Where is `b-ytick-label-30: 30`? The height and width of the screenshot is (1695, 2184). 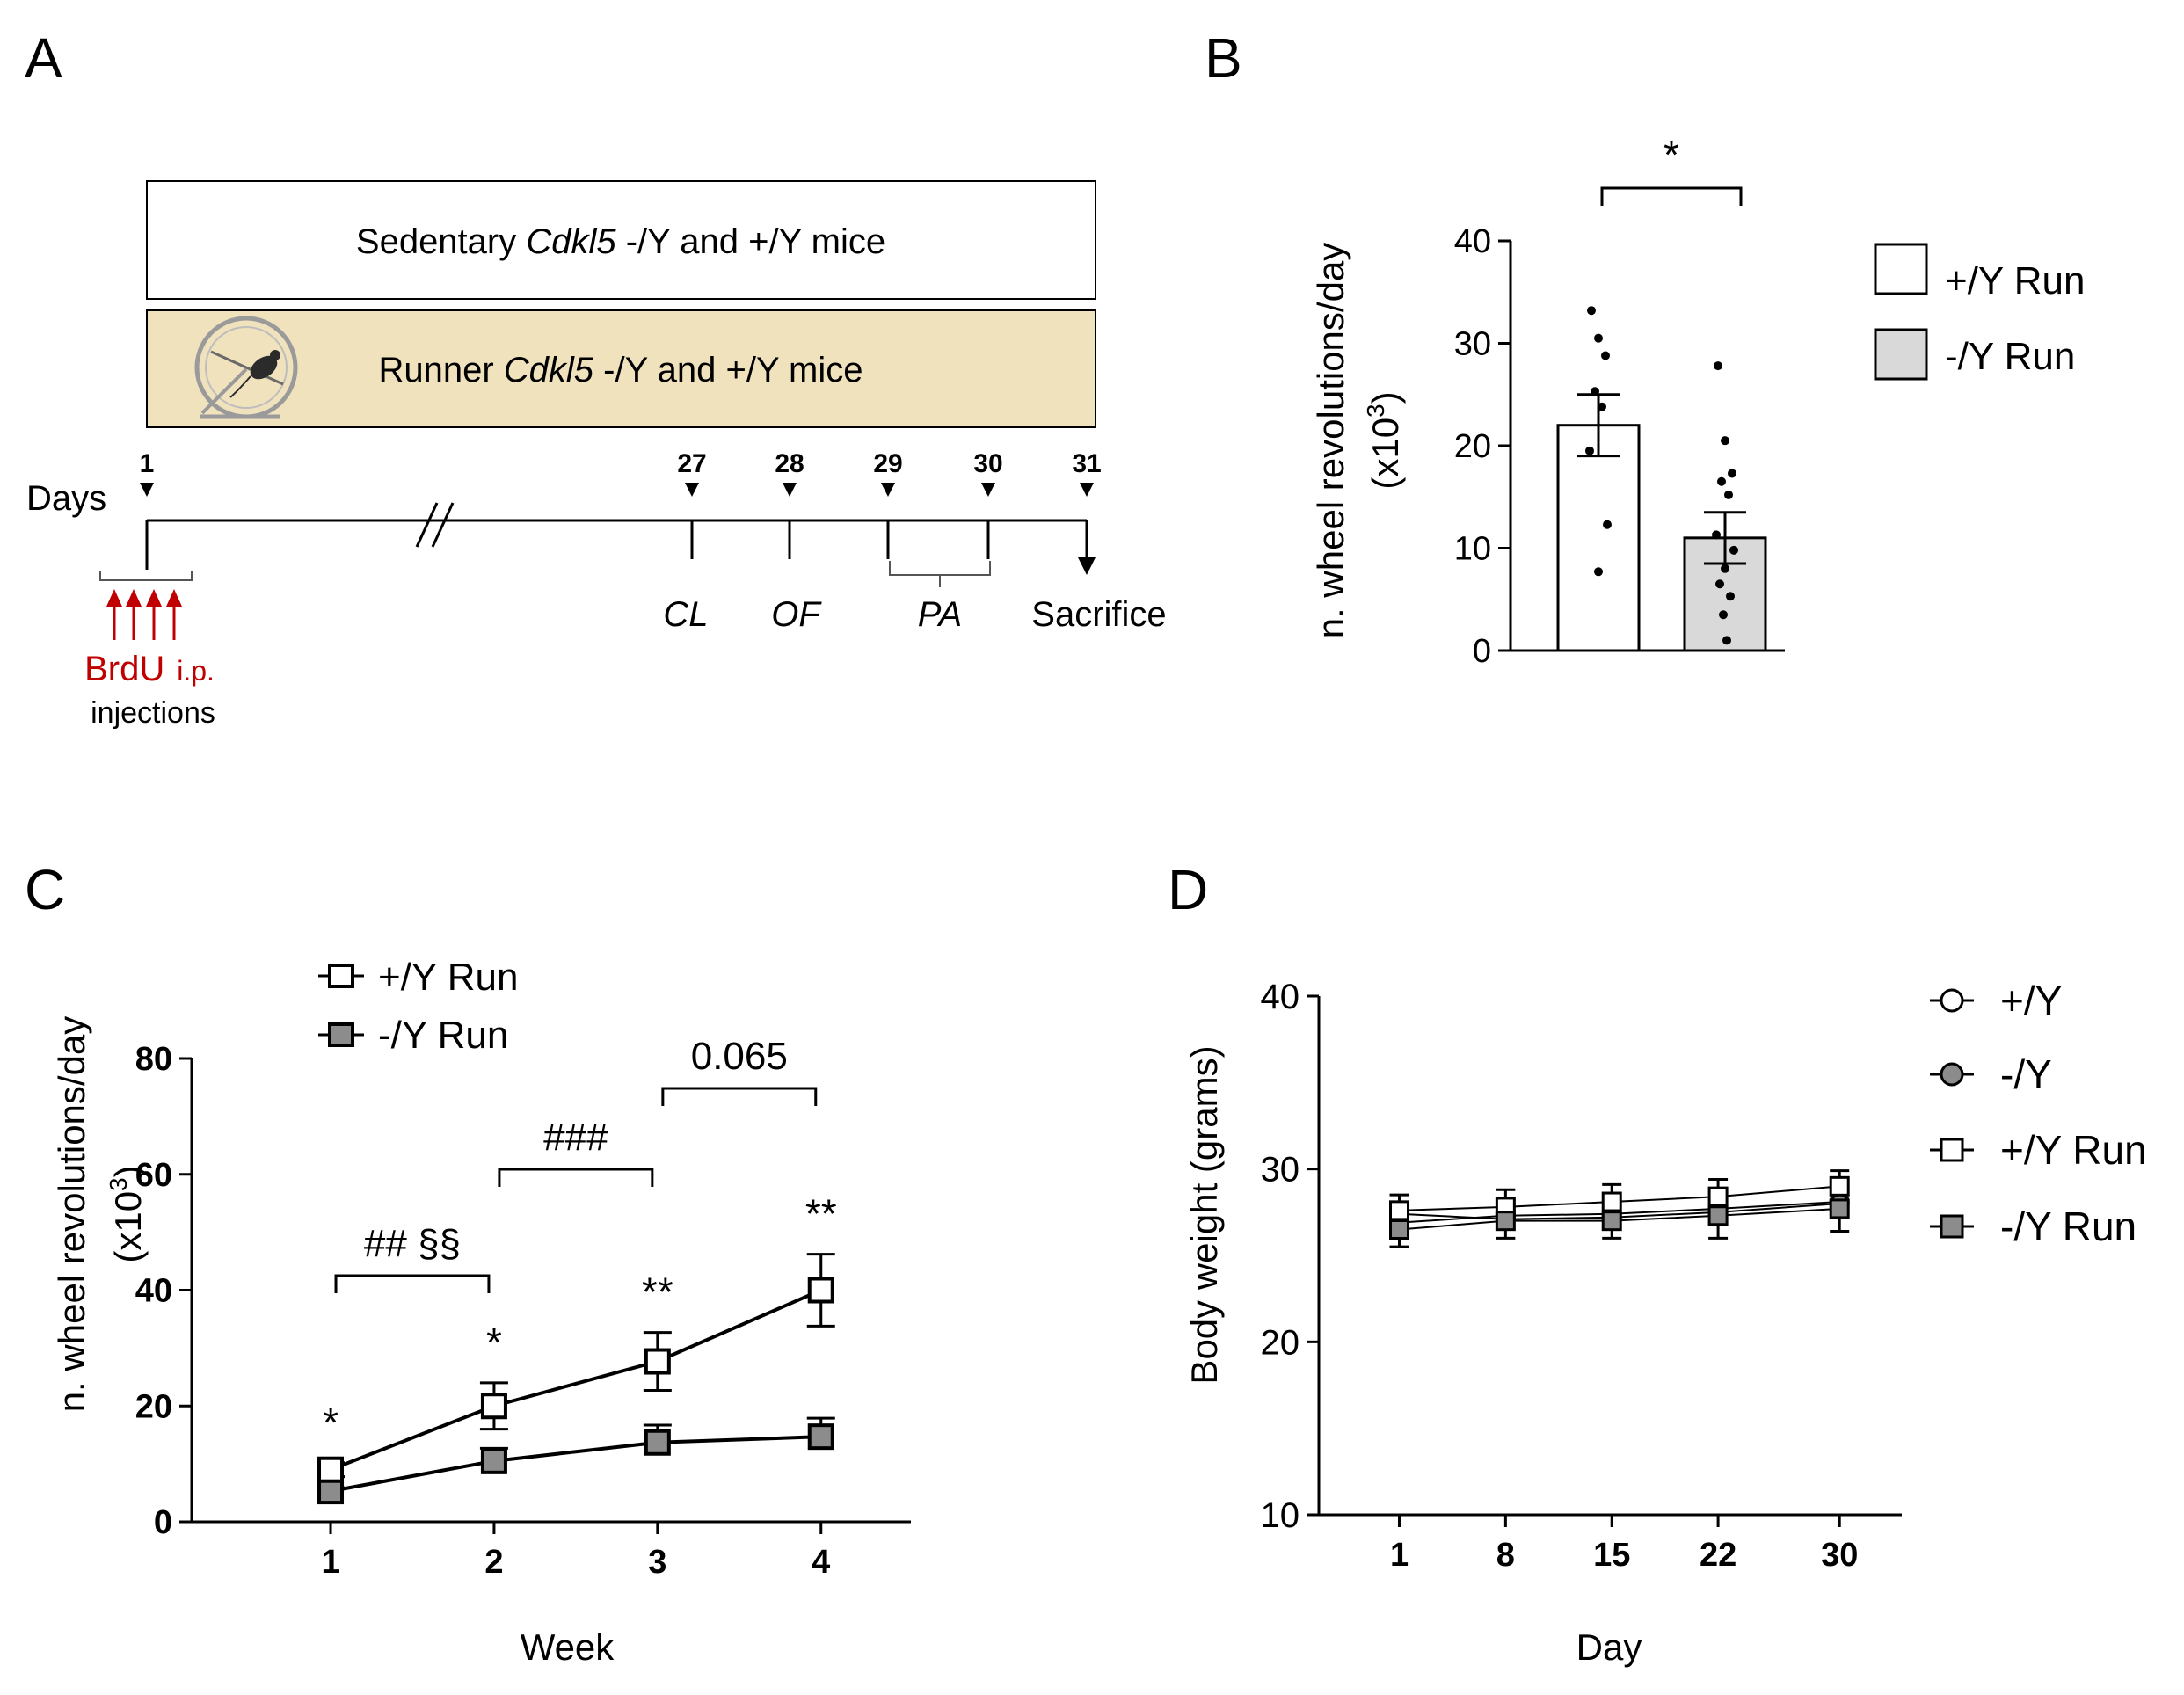 b-ytick-label-30: 30 is located at coordinates (1472, 344).